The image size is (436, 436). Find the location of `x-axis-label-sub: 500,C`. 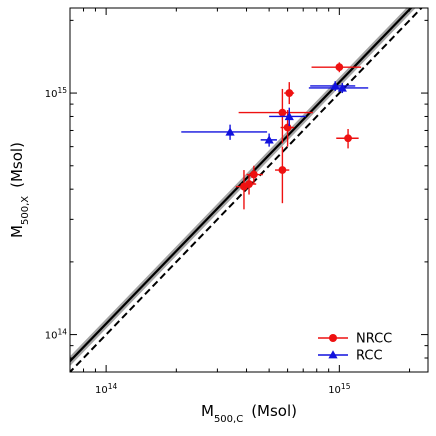

x-axis-label-sub: 500,C is located at coordinates (228, 419).